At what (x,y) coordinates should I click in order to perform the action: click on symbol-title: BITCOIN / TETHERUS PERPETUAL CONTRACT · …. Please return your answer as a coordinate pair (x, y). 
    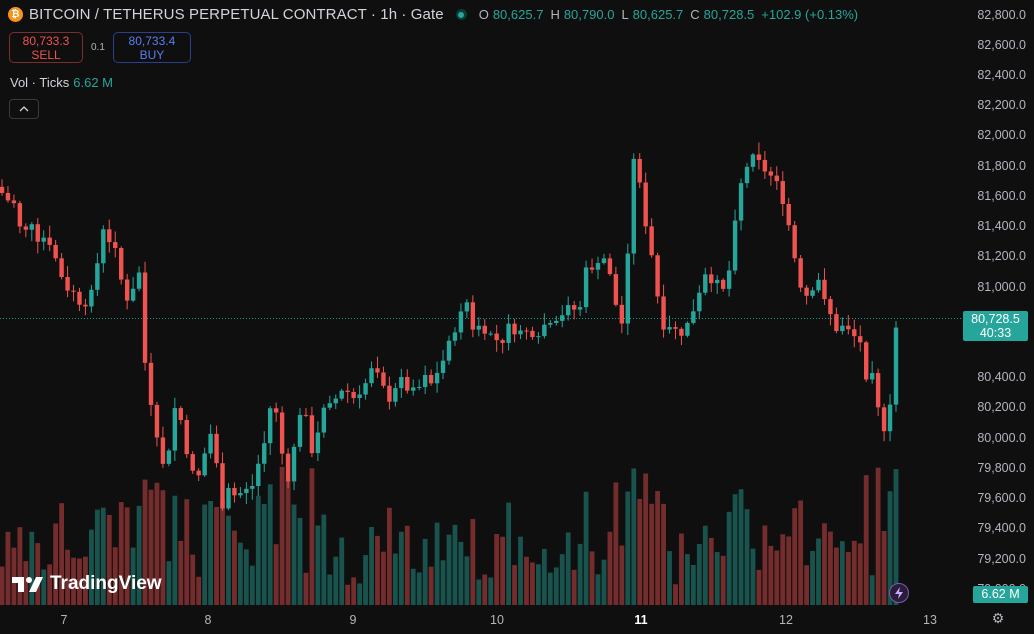
    Looking at the image, I should click on (236, 14).